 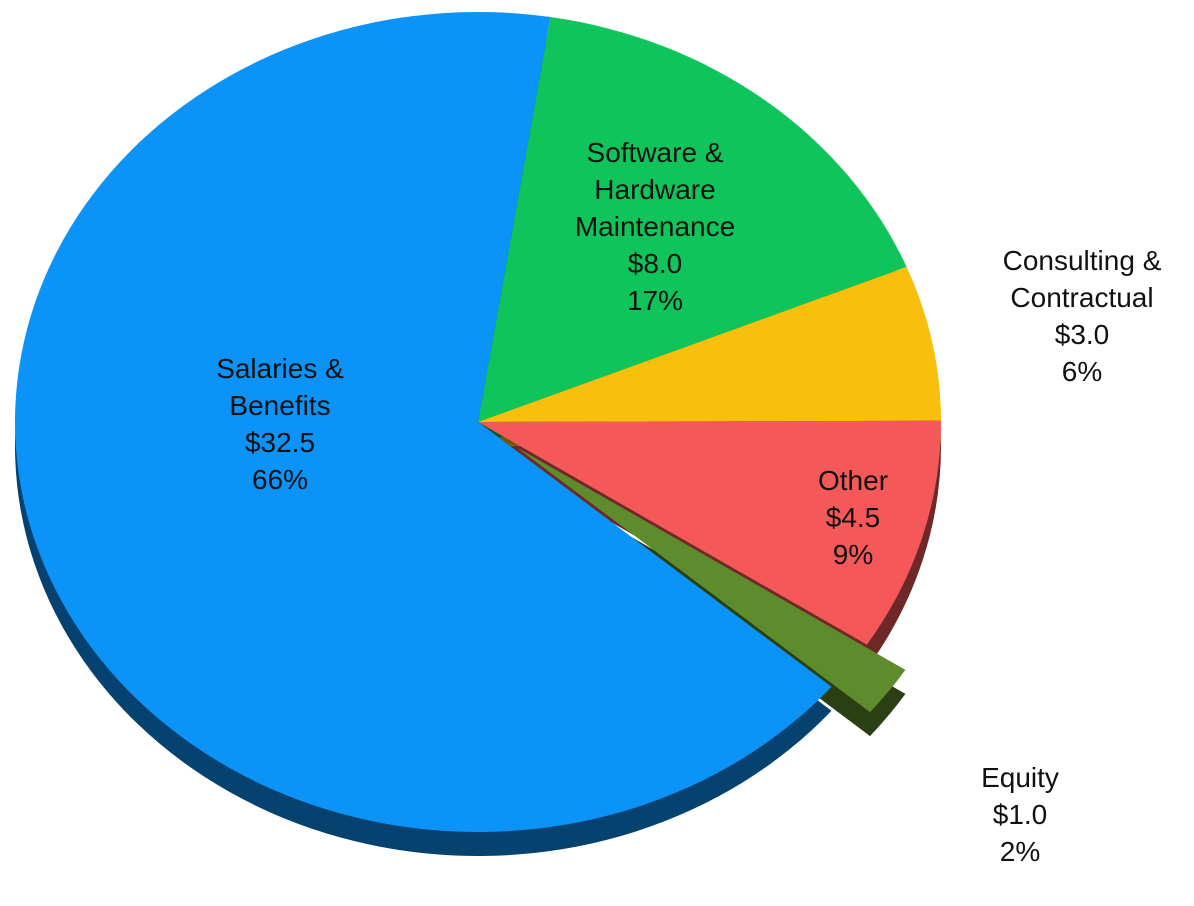 What do you see at coordinates (1020, 814) in the screenshot?
I see `slice-value: $1.0` at bounding box center [1020, 814].